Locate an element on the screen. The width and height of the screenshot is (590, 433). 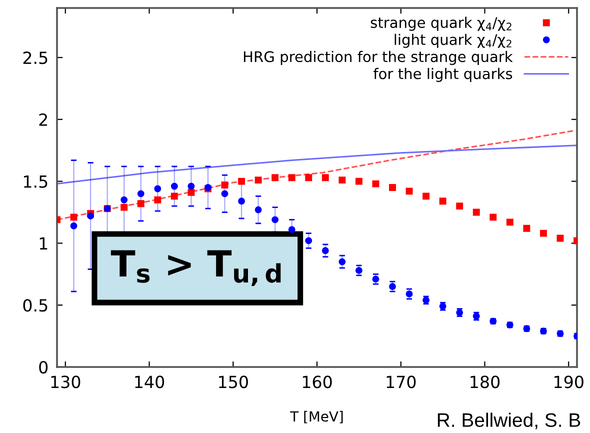
text: R. Bellwied, S. B is located at coordinates (509, 421).